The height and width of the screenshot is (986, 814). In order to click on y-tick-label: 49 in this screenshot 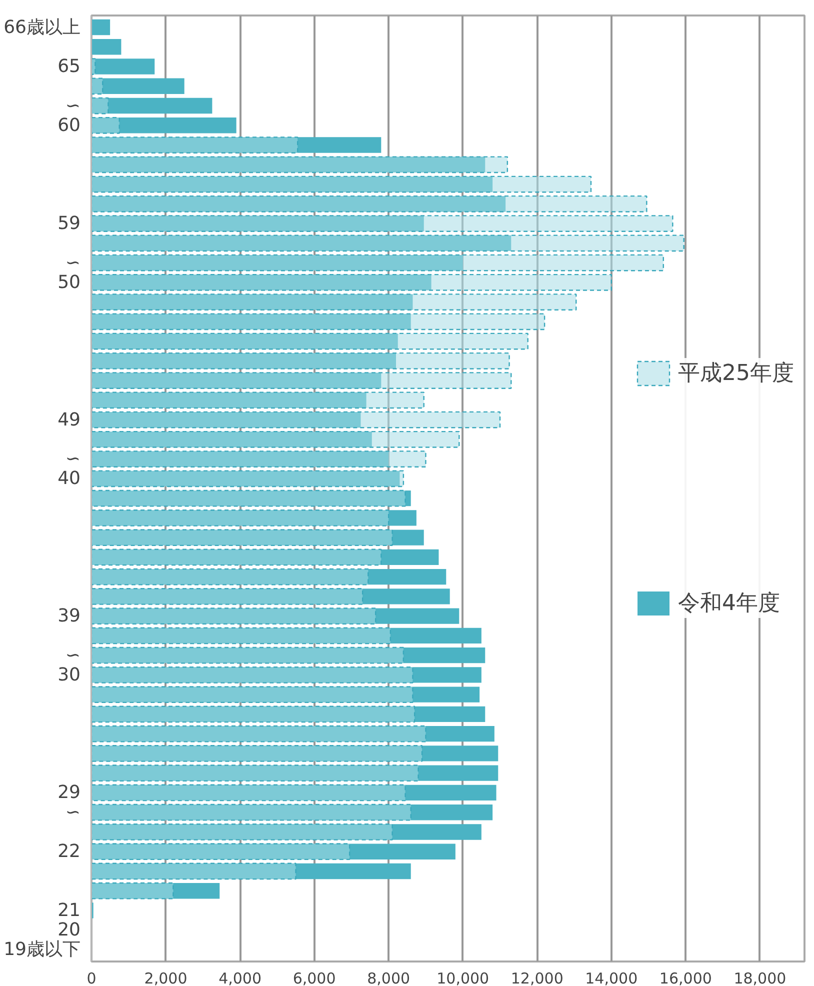, I will do `click(69, 419)`.